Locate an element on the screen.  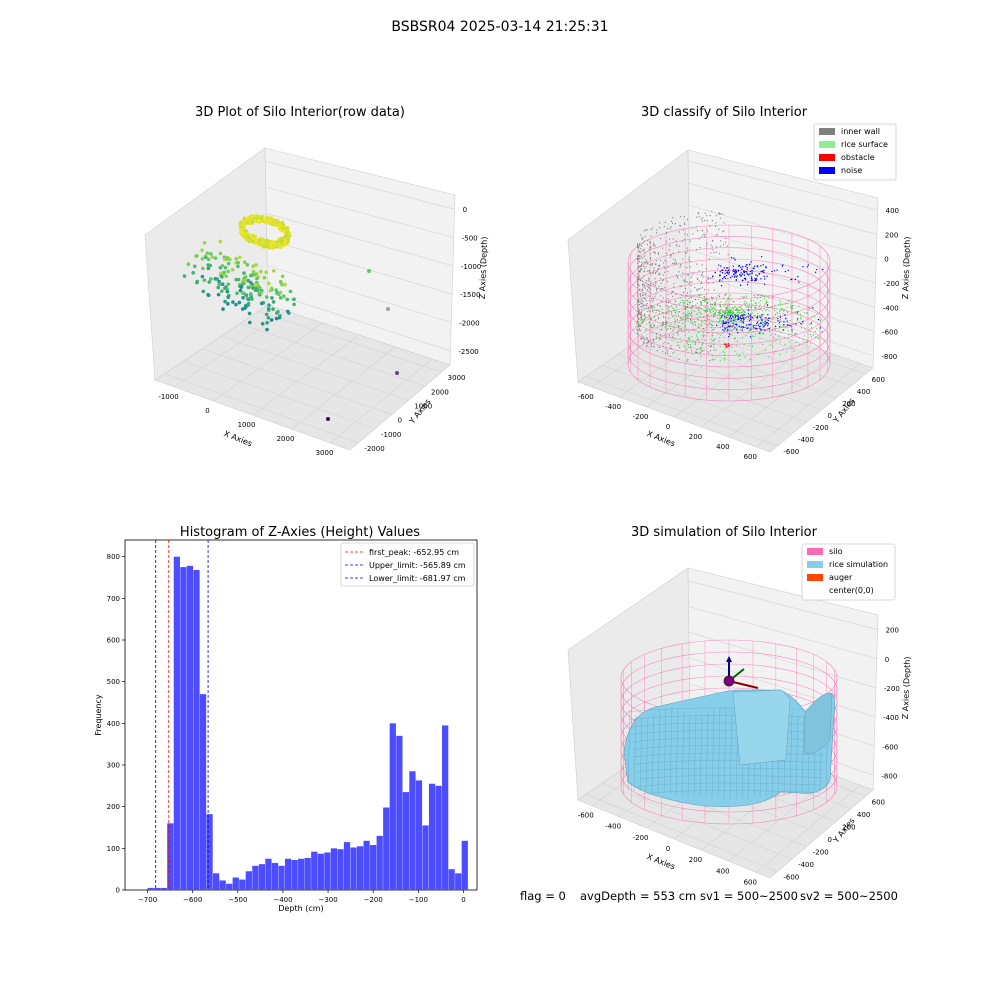
panel2-points is located at coordinates (729, 286).